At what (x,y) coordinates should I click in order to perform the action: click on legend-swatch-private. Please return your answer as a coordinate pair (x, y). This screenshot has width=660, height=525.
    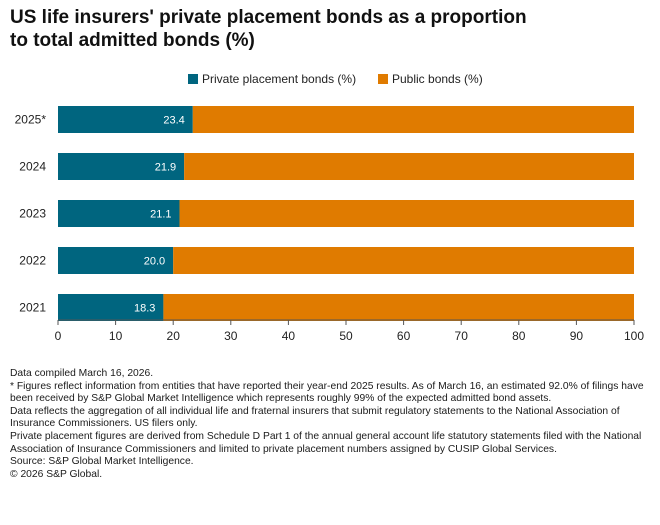
    Looking at the image, I should click on (193, 79).